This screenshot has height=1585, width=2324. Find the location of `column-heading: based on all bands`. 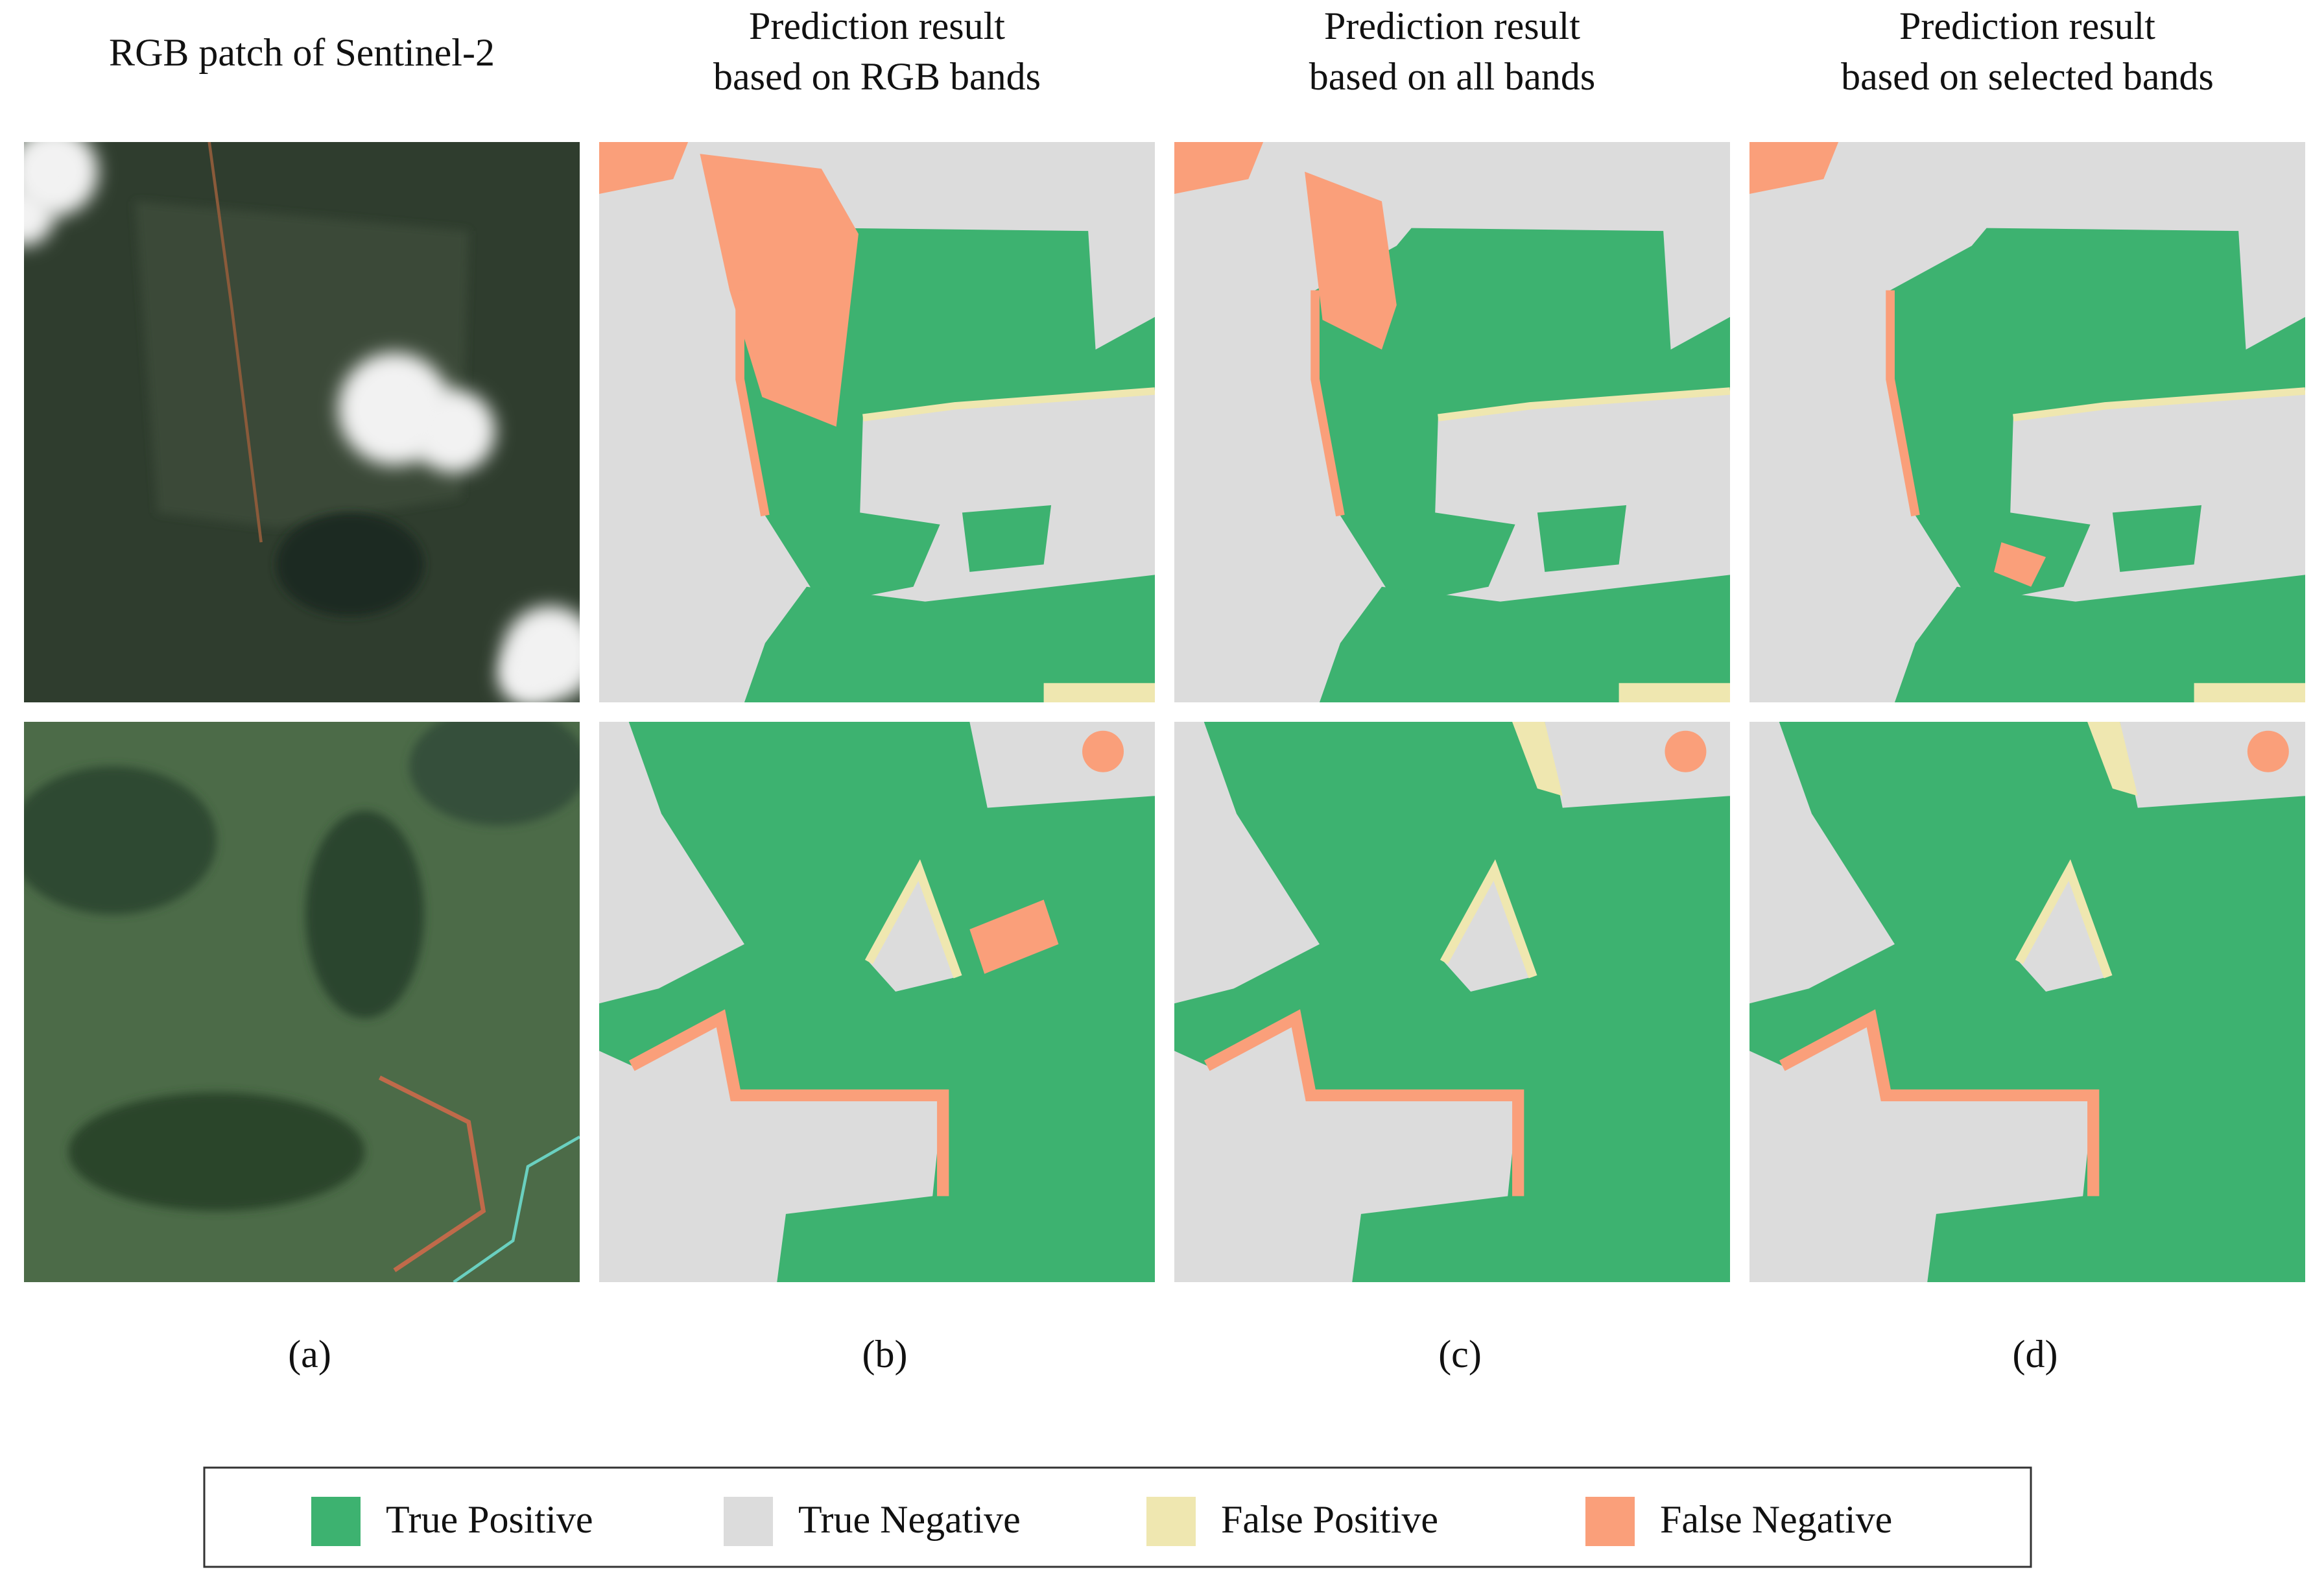

column-heading: based on all bands is located at coordinates (1452, 76).